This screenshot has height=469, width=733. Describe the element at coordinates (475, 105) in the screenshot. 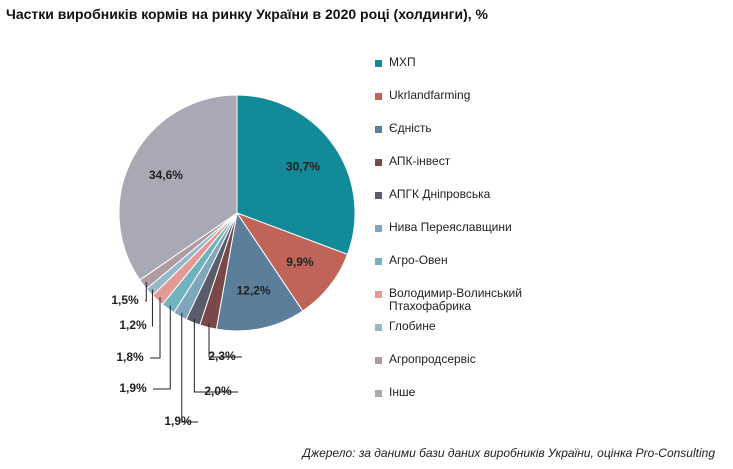

I see `legend-item: Ukrlandfarming` at that location.